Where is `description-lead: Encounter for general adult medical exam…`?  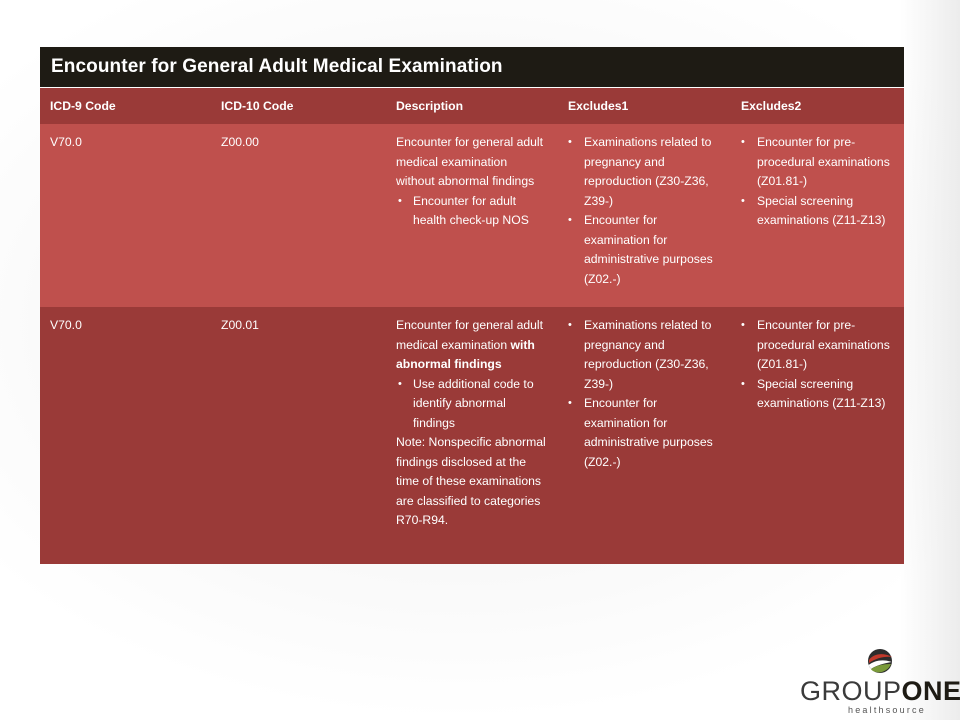 description-lead: Encounter for general adult medical exam… is located at coordinates (470, 335).